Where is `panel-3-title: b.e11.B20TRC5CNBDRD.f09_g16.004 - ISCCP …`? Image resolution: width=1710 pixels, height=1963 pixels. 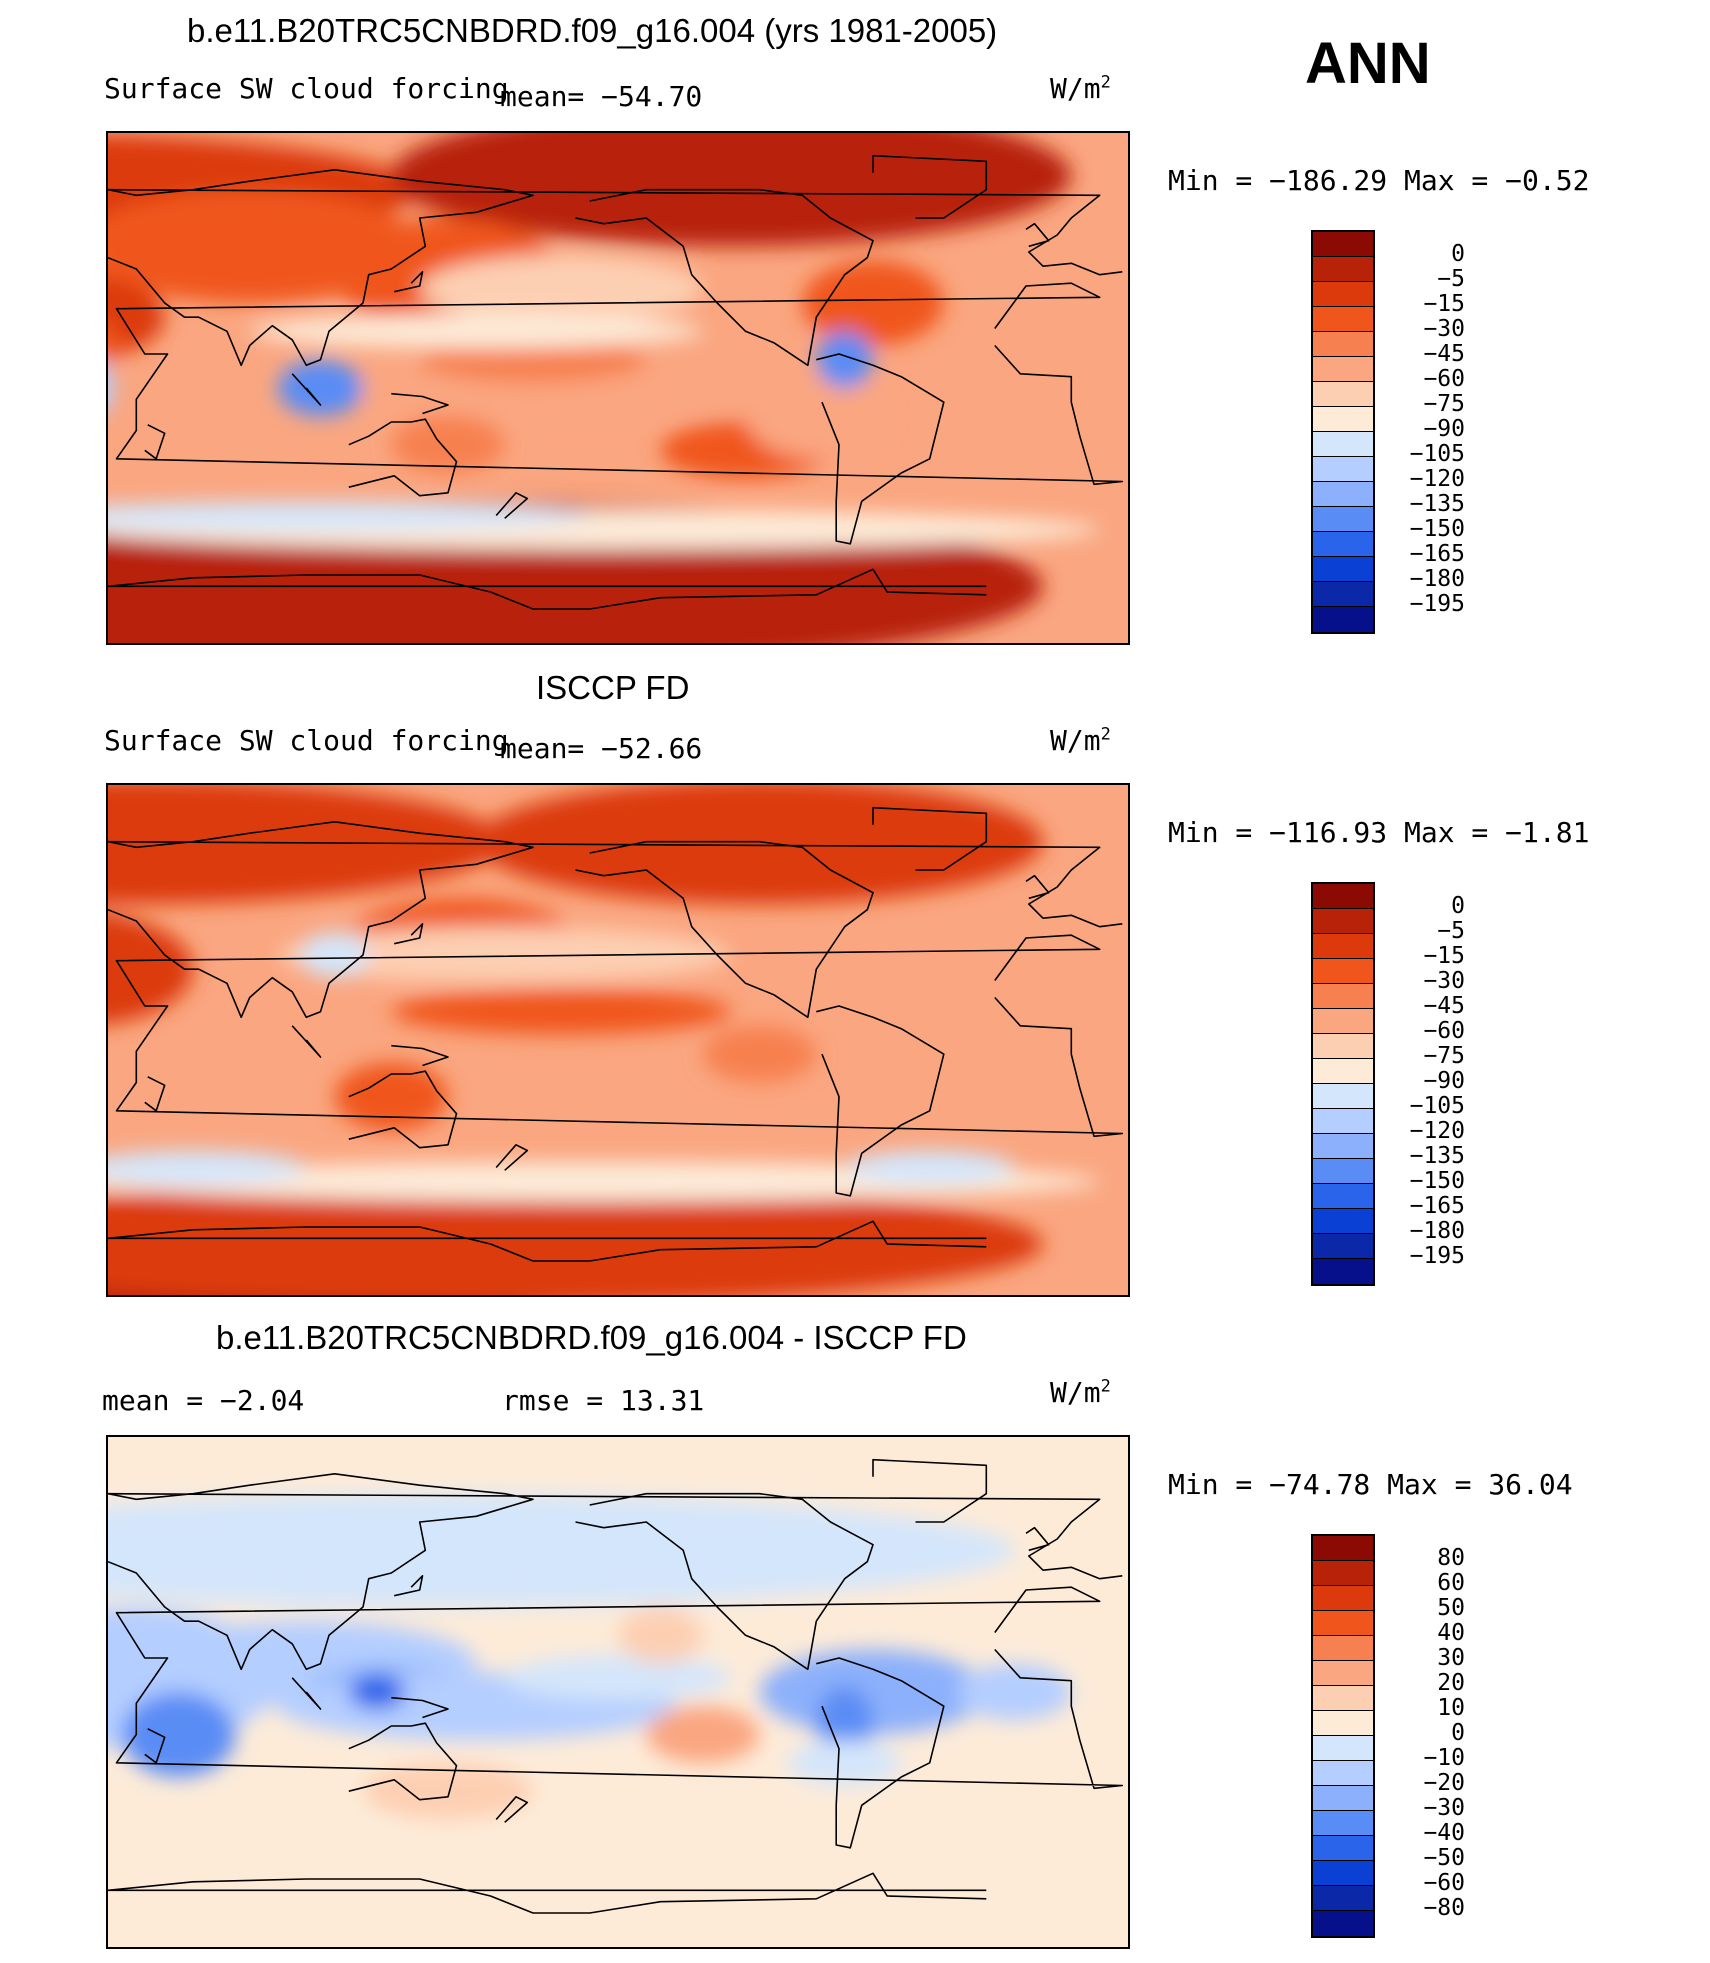 panel-3-title: b.e11.B20TRC5CNBDRD.f09_g16.004 - ISCCP … is located at coordinates (591, 1337).